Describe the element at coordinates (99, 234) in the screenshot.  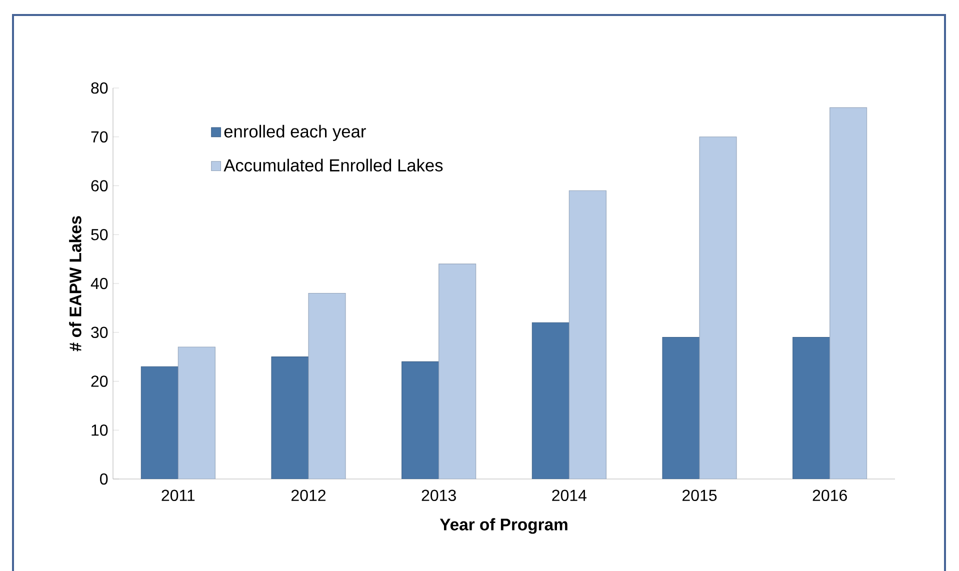
I see `y-tick-label: 50` at that location.